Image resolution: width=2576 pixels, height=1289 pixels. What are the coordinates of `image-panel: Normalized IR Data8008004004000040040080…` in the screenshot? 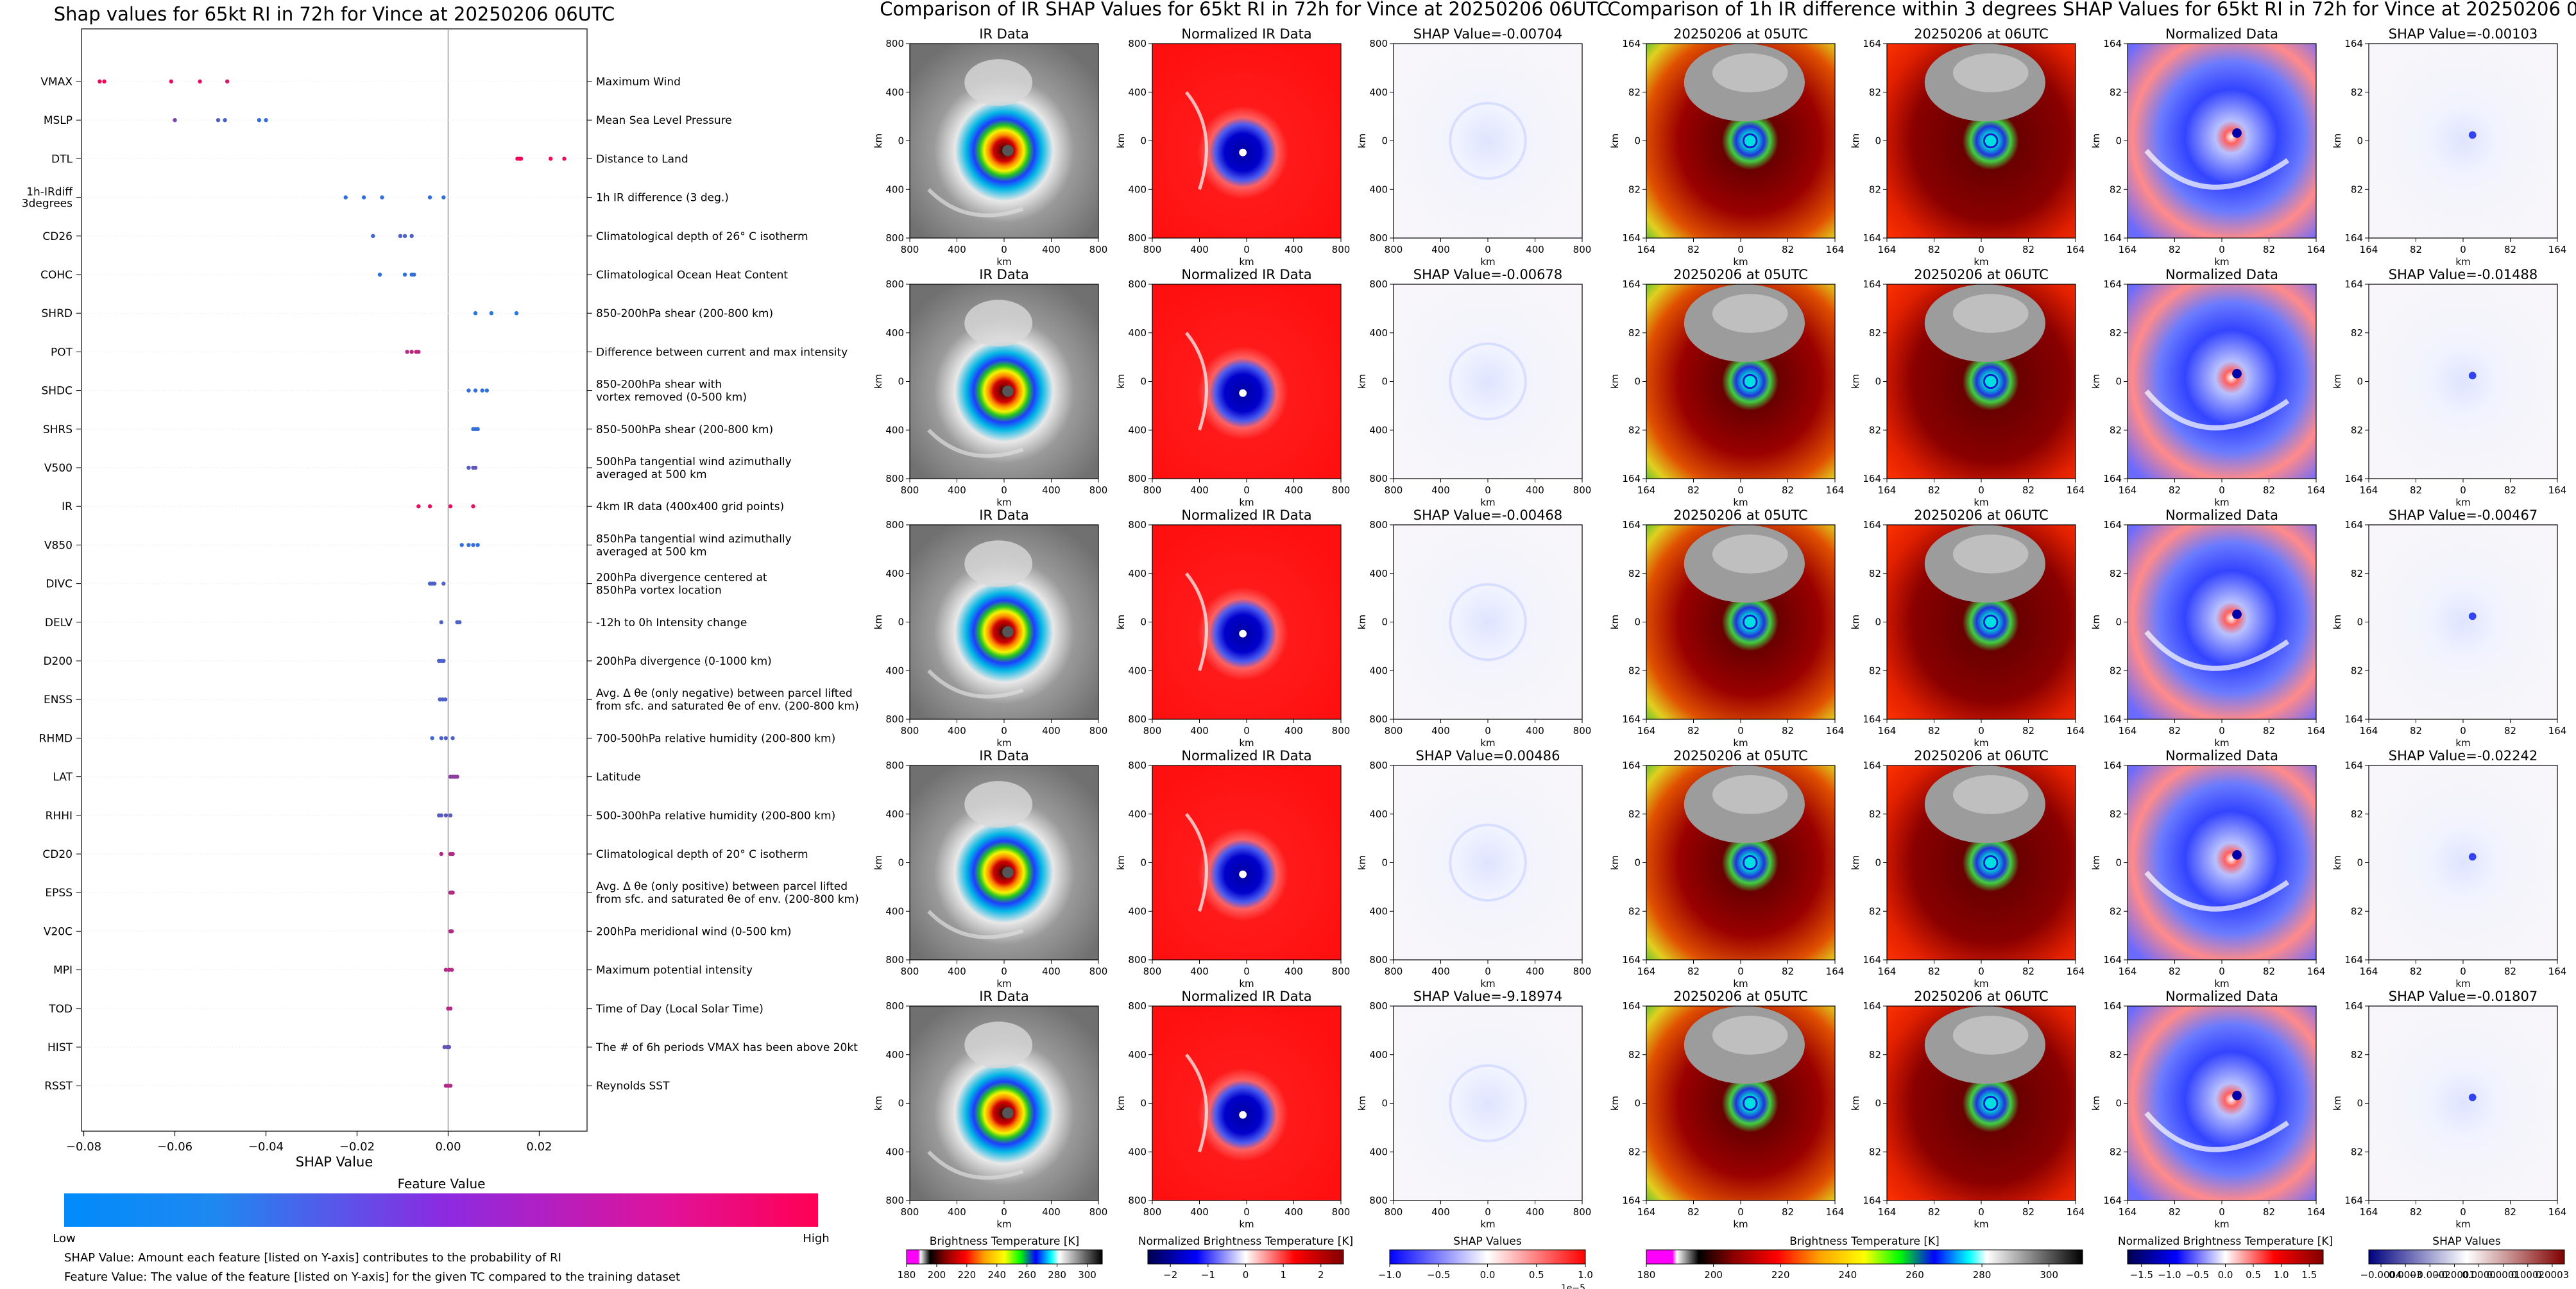 It's located at (1232, 629).